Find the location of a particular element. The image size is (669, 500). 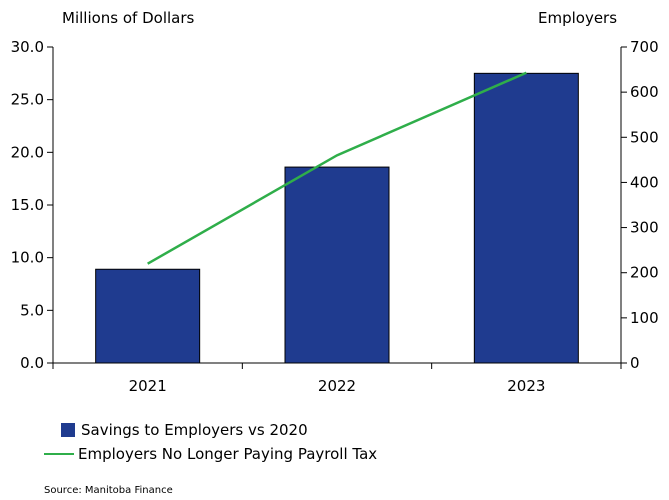

y-tick-label-right: 400 is located at coordinates (644, 182).